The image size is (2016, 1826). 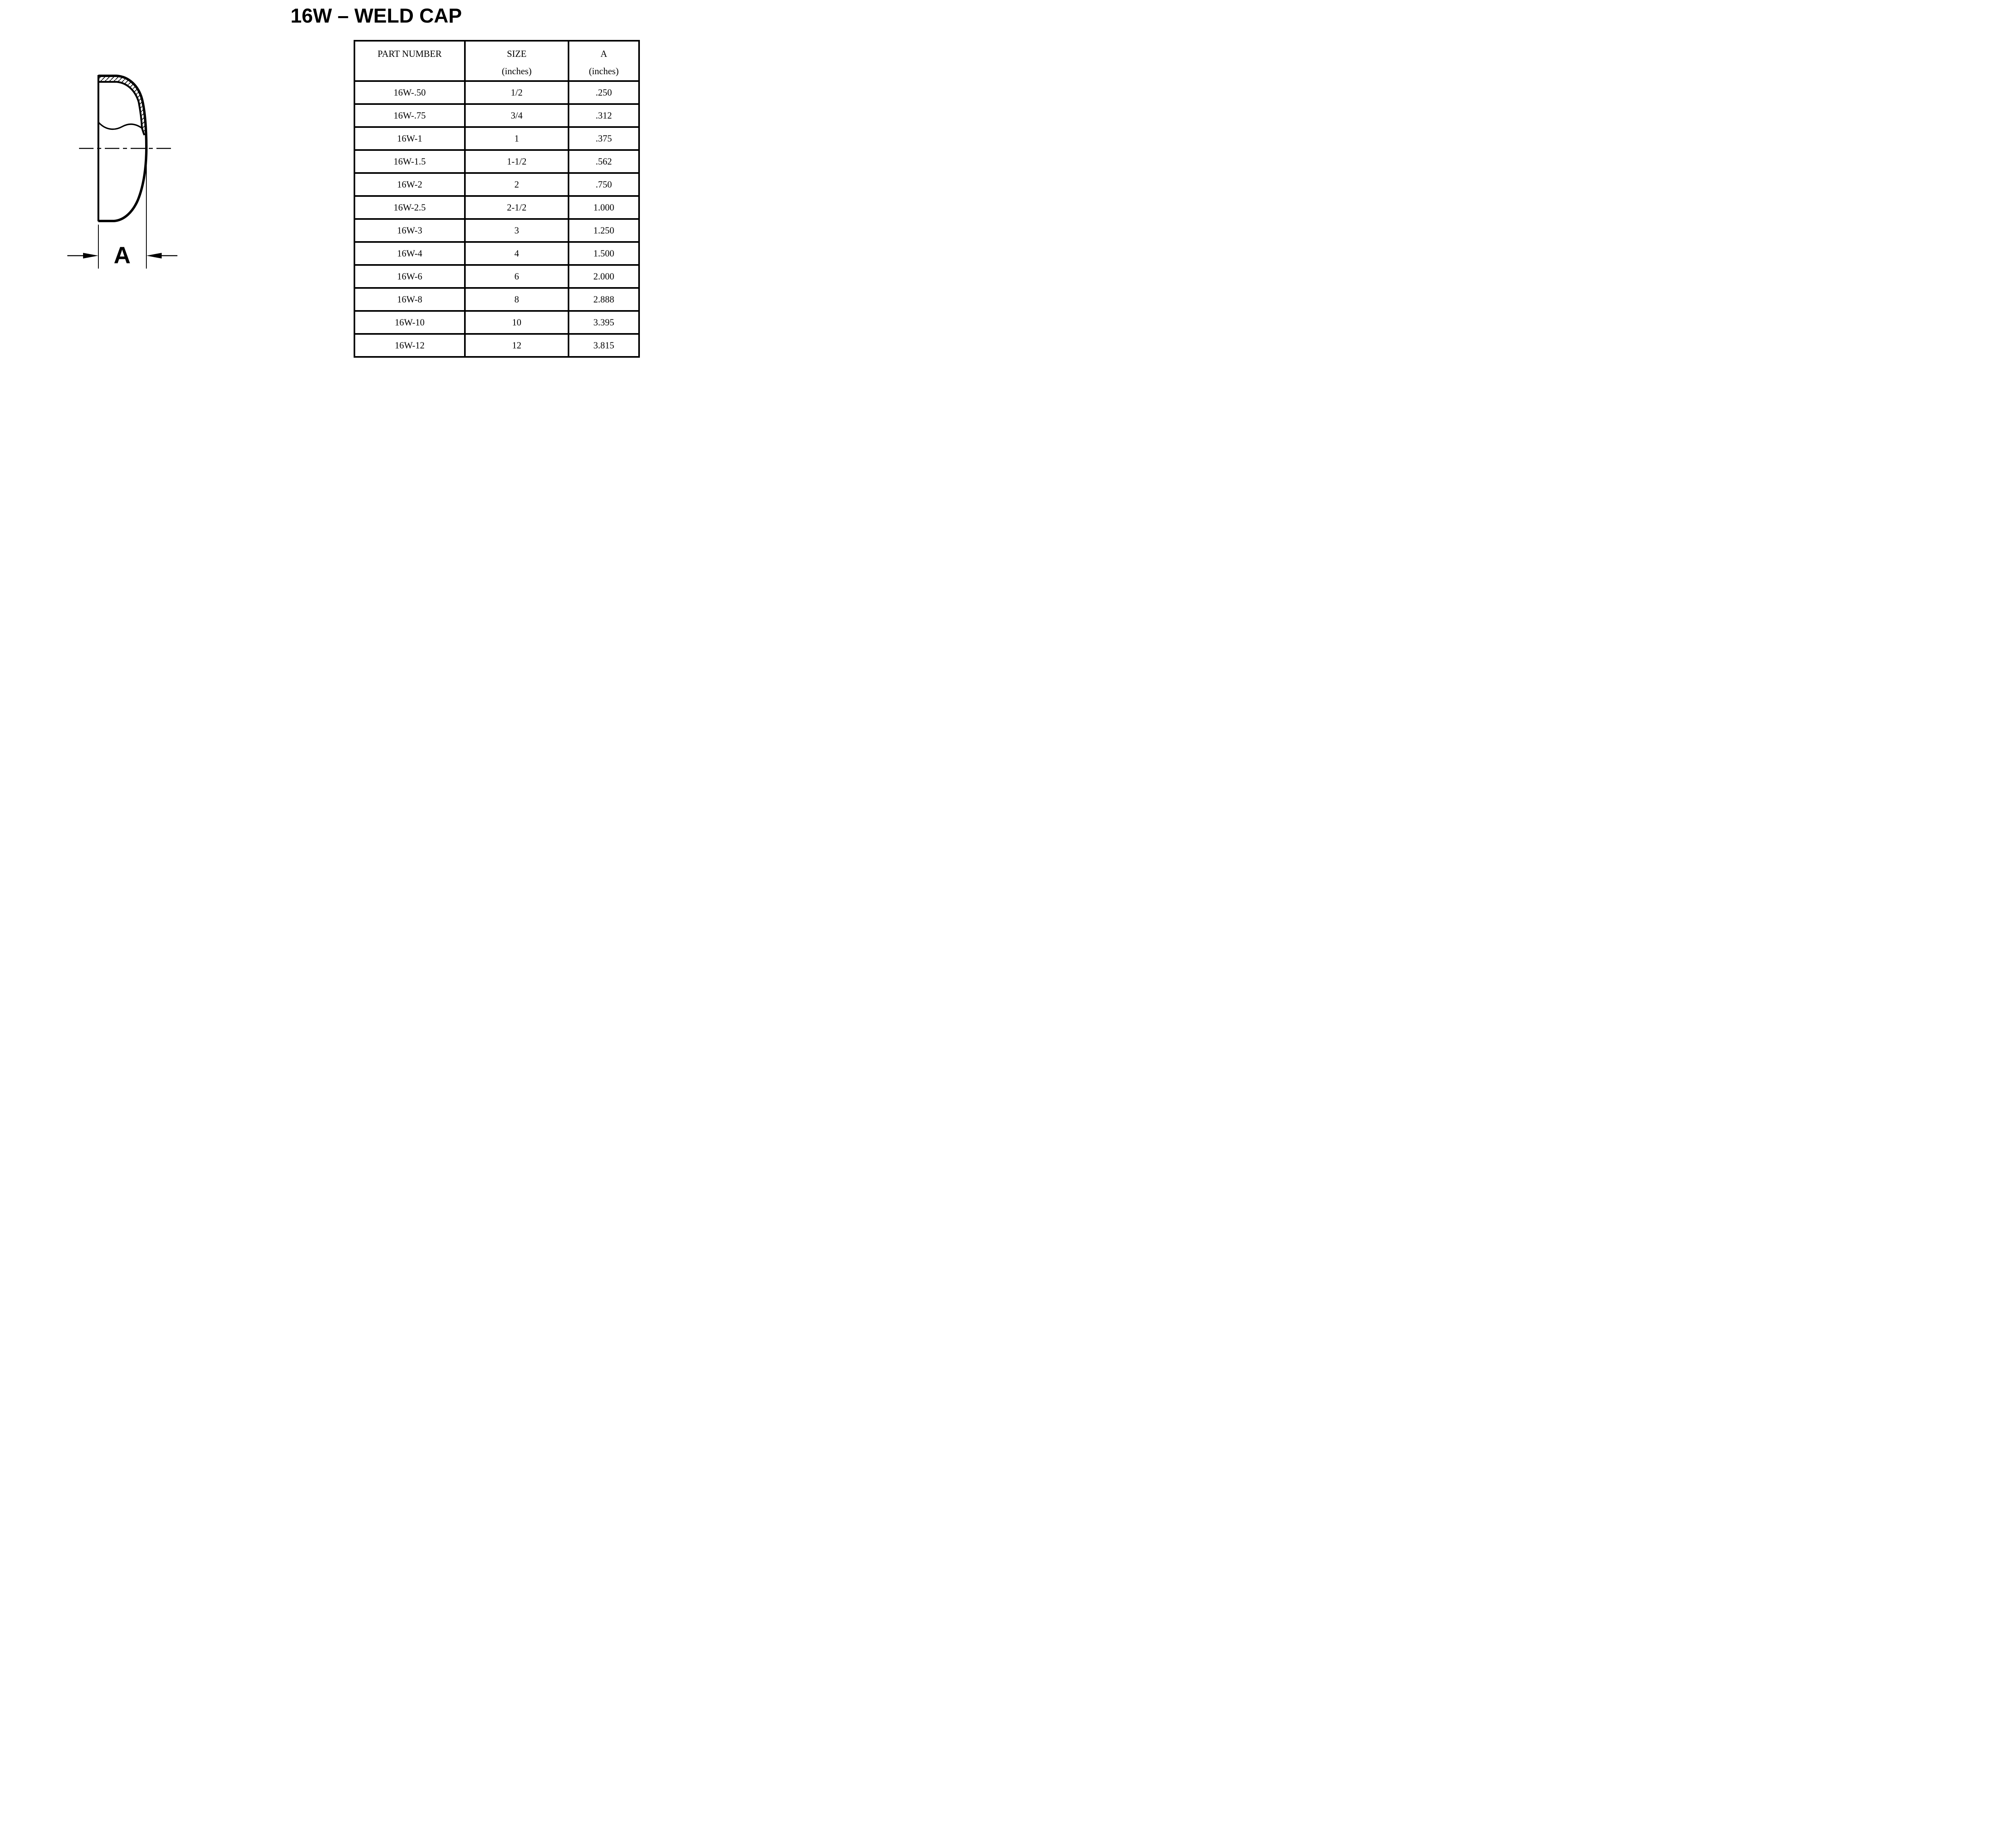 What do you see at coordinates (410, 115) in the screenshot?
I see `table-cell: 16W-.75` at bounding box center [410, 115].